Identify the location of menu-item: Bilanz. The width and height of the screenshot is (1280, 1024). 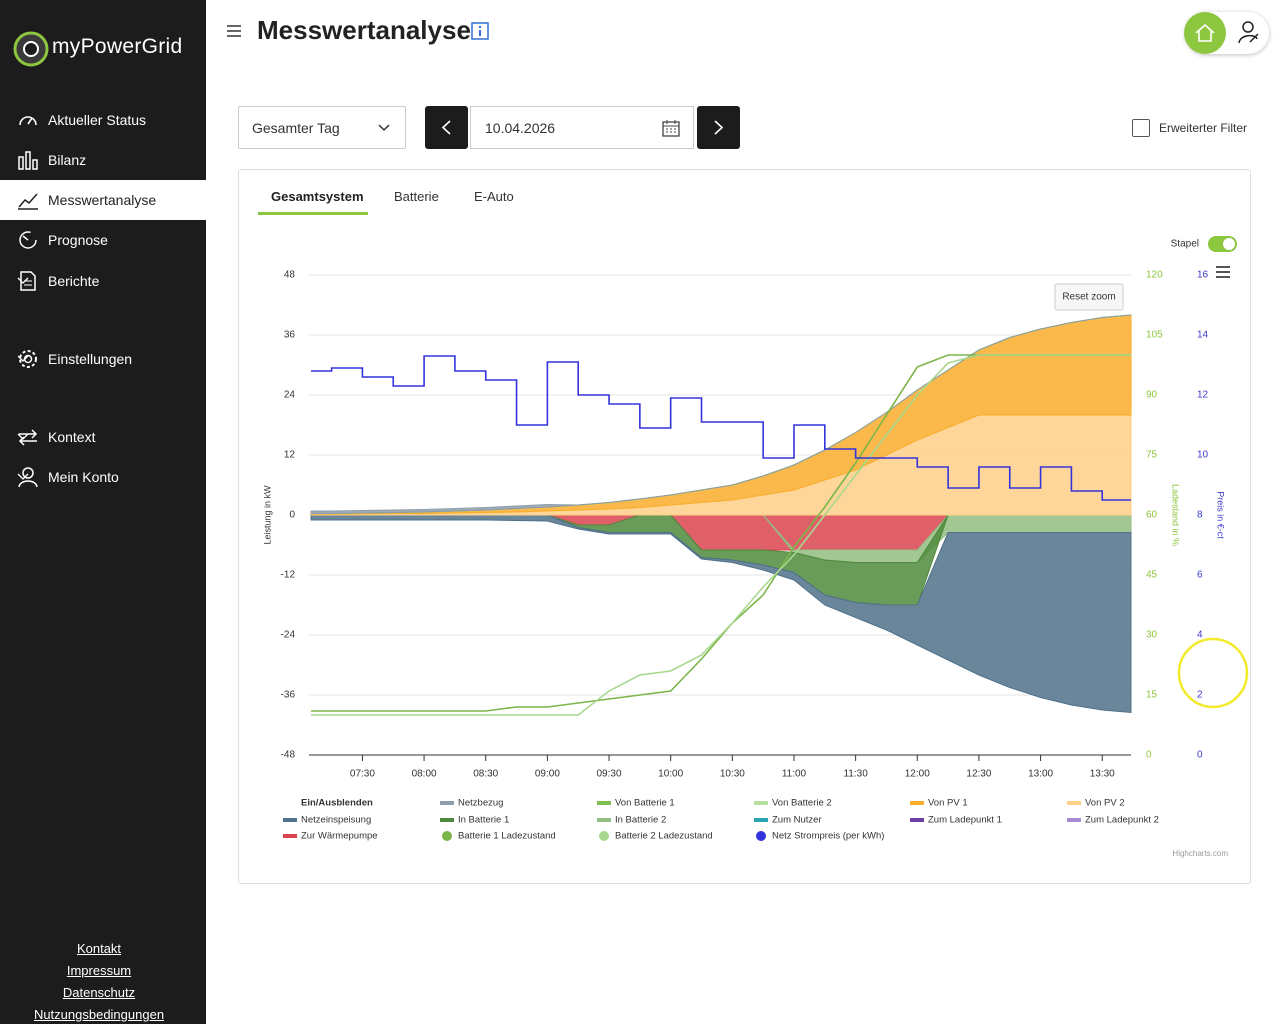
(103, 160).